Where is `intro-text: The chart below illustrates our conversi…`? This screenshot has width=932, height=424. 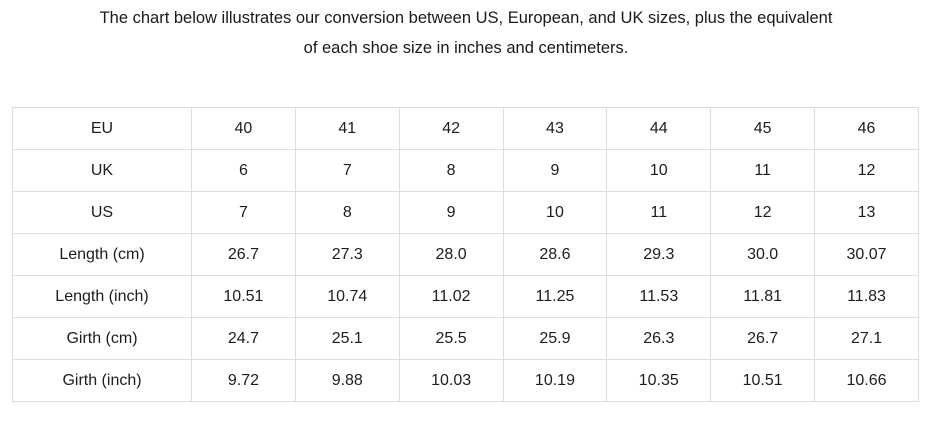 intro-text: The chart below illustrates our conversi… is located at coordinates (466, 31).